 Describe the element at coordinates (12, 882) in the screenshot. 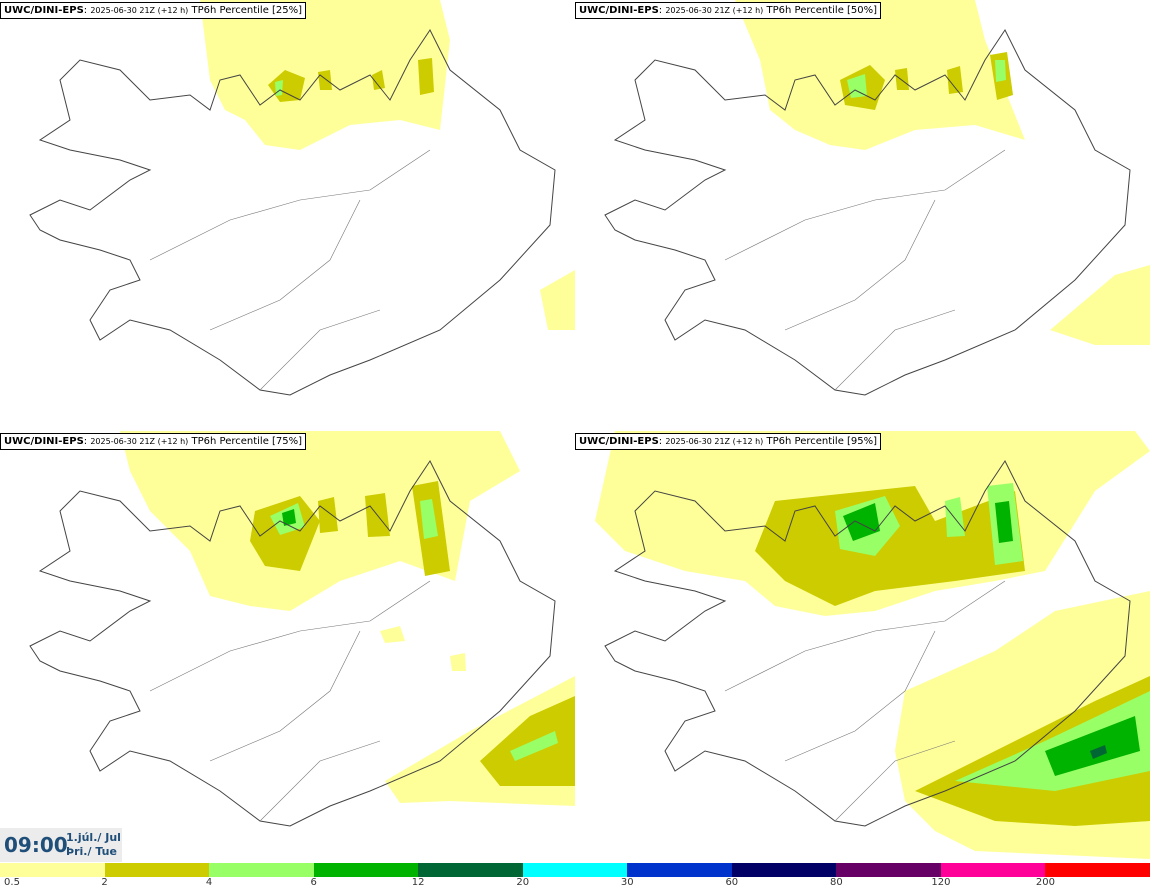

I see `color-scale-label: 0.5` at that location.